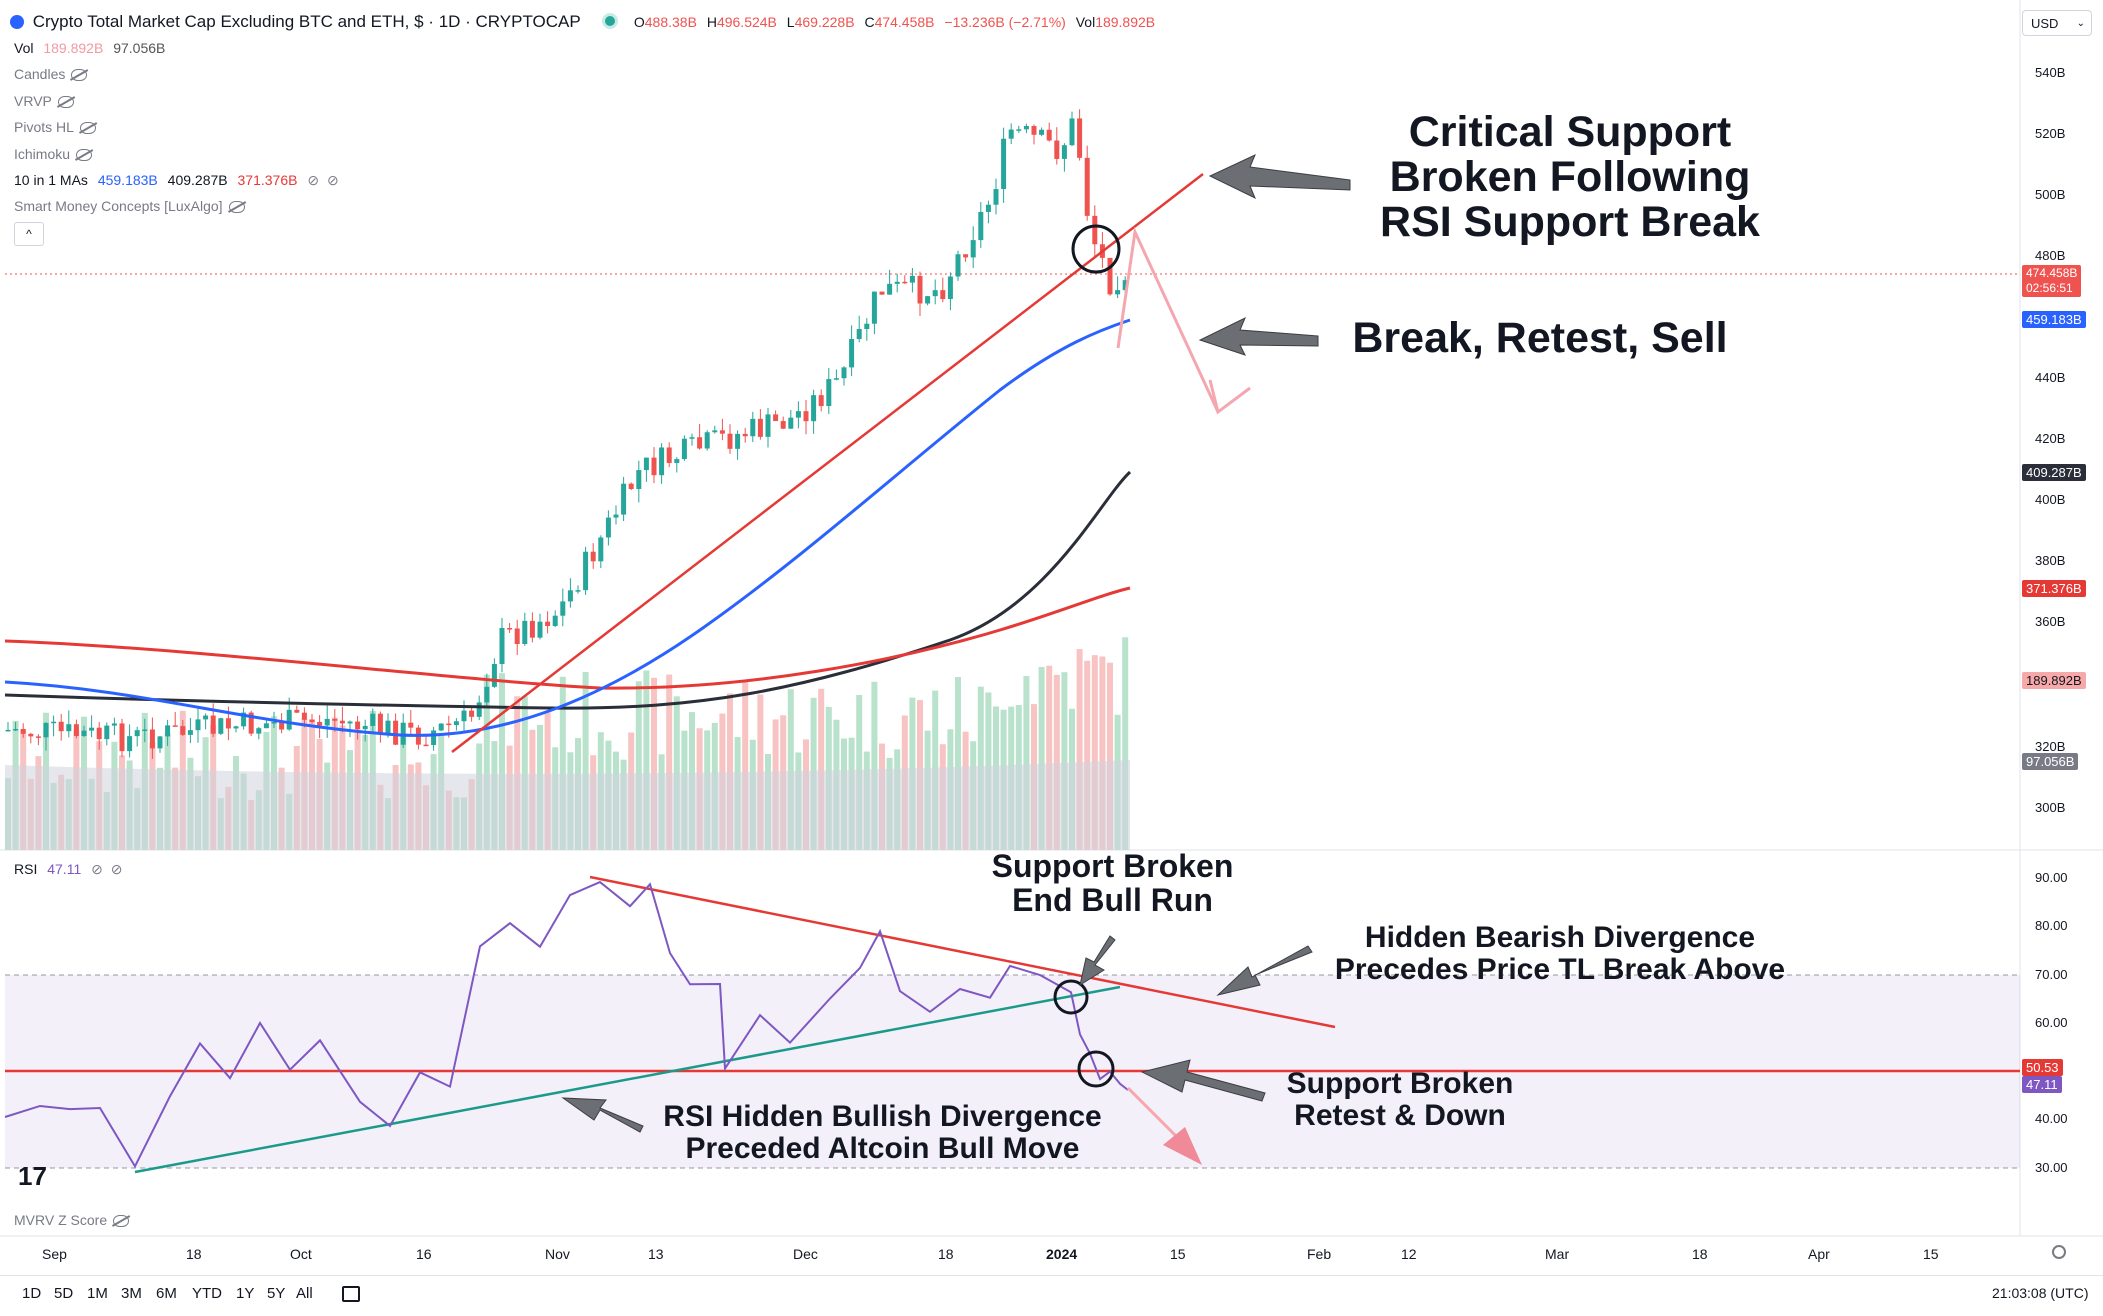  Describe the element at coordinates (276, 1293) in the screenshot. I see `timeframe-5y: 5Y` at that location.